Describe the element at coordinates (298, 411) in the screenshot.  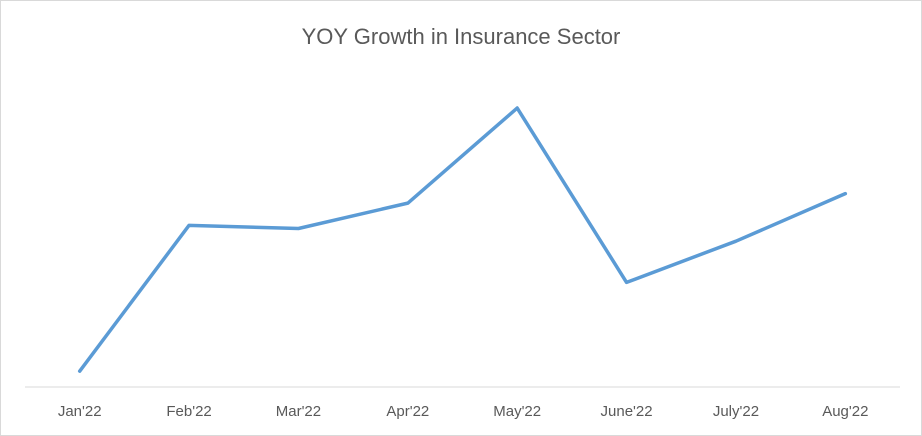
I see `x-tick-label: Mar'22` at that location.